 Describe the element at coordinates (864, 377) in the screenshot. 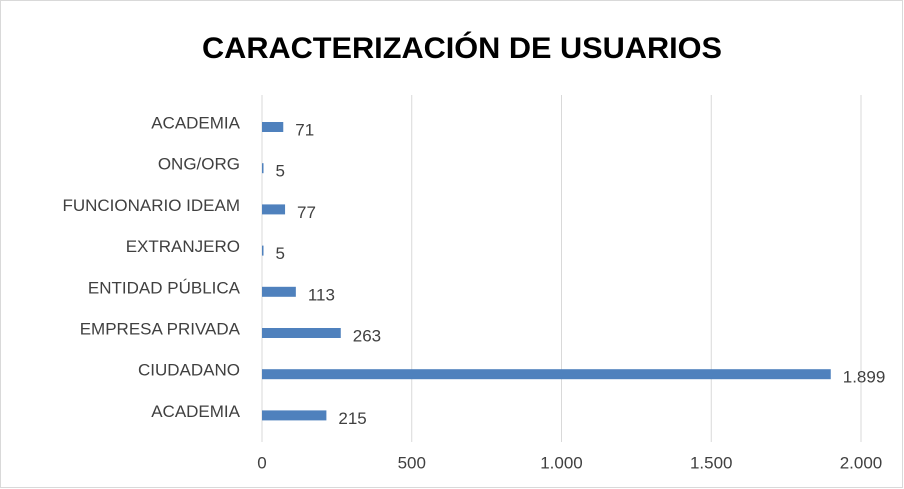

I see `value-label: 1.899` at that location.